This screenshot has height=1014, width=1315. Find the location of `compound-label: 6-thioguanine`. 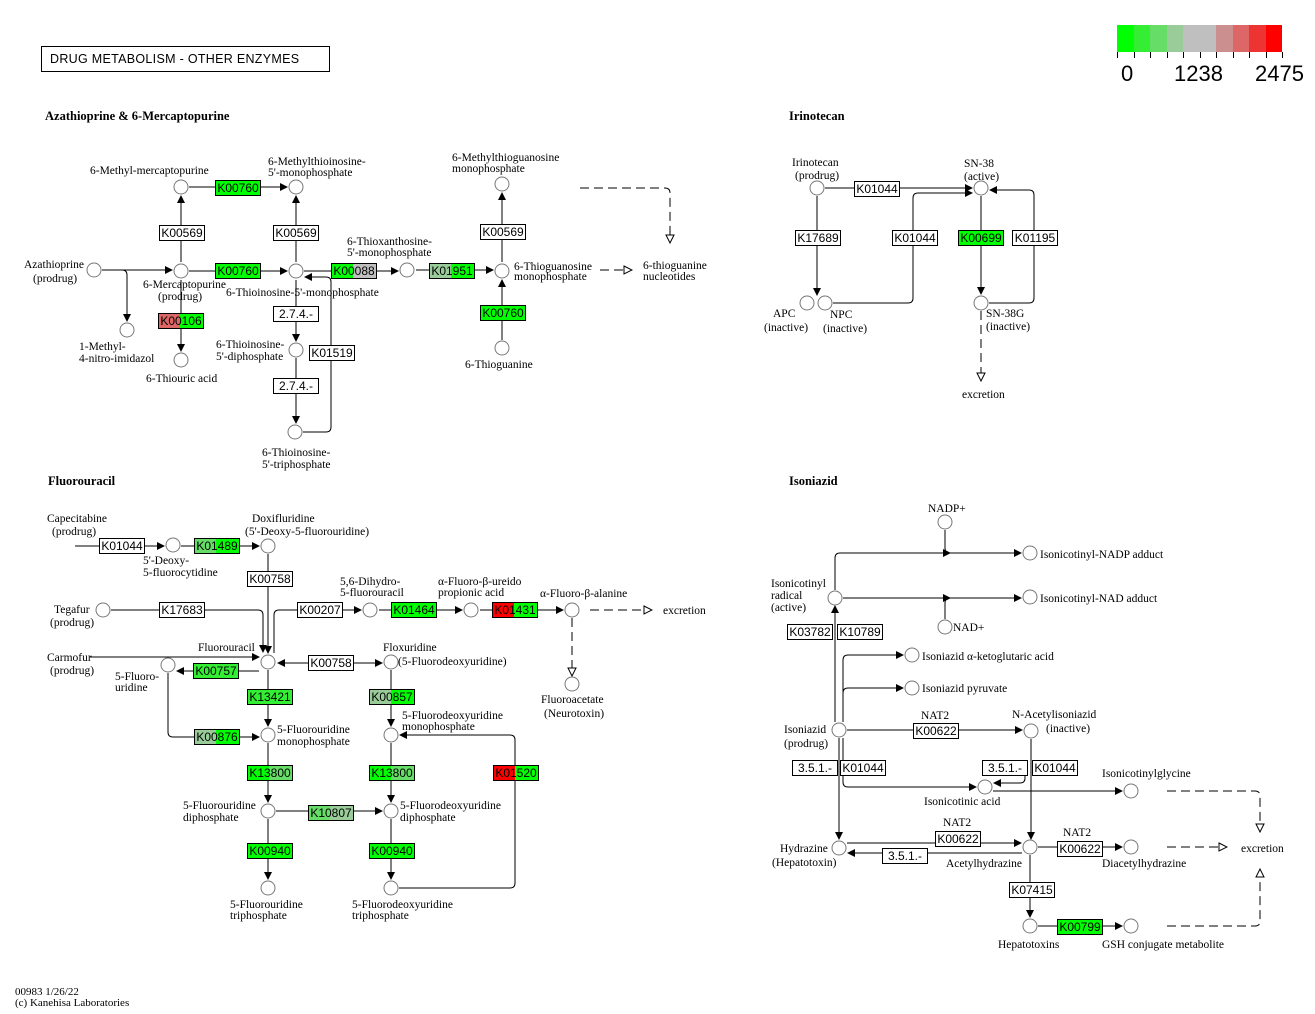

compound-label: 6-thioguanine is located at coordinates (675, 266).